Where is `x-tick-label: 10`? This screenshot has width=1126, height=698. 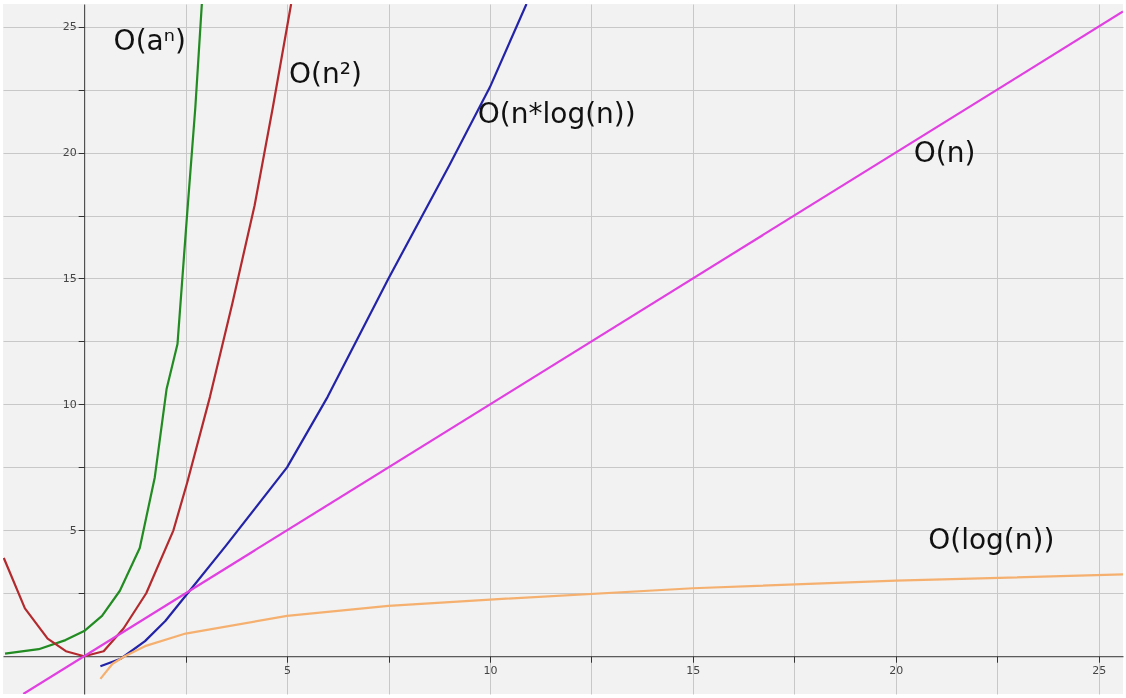
x-tick-label: 10 is located at coordinates (490, 670).